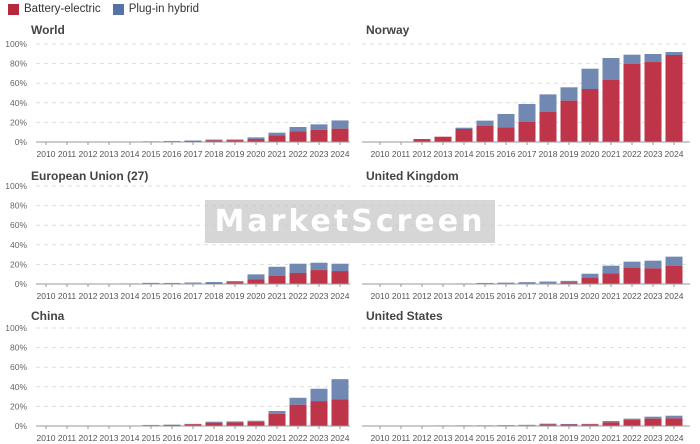  I want to click on panel-title: United States, so click(404, 316).